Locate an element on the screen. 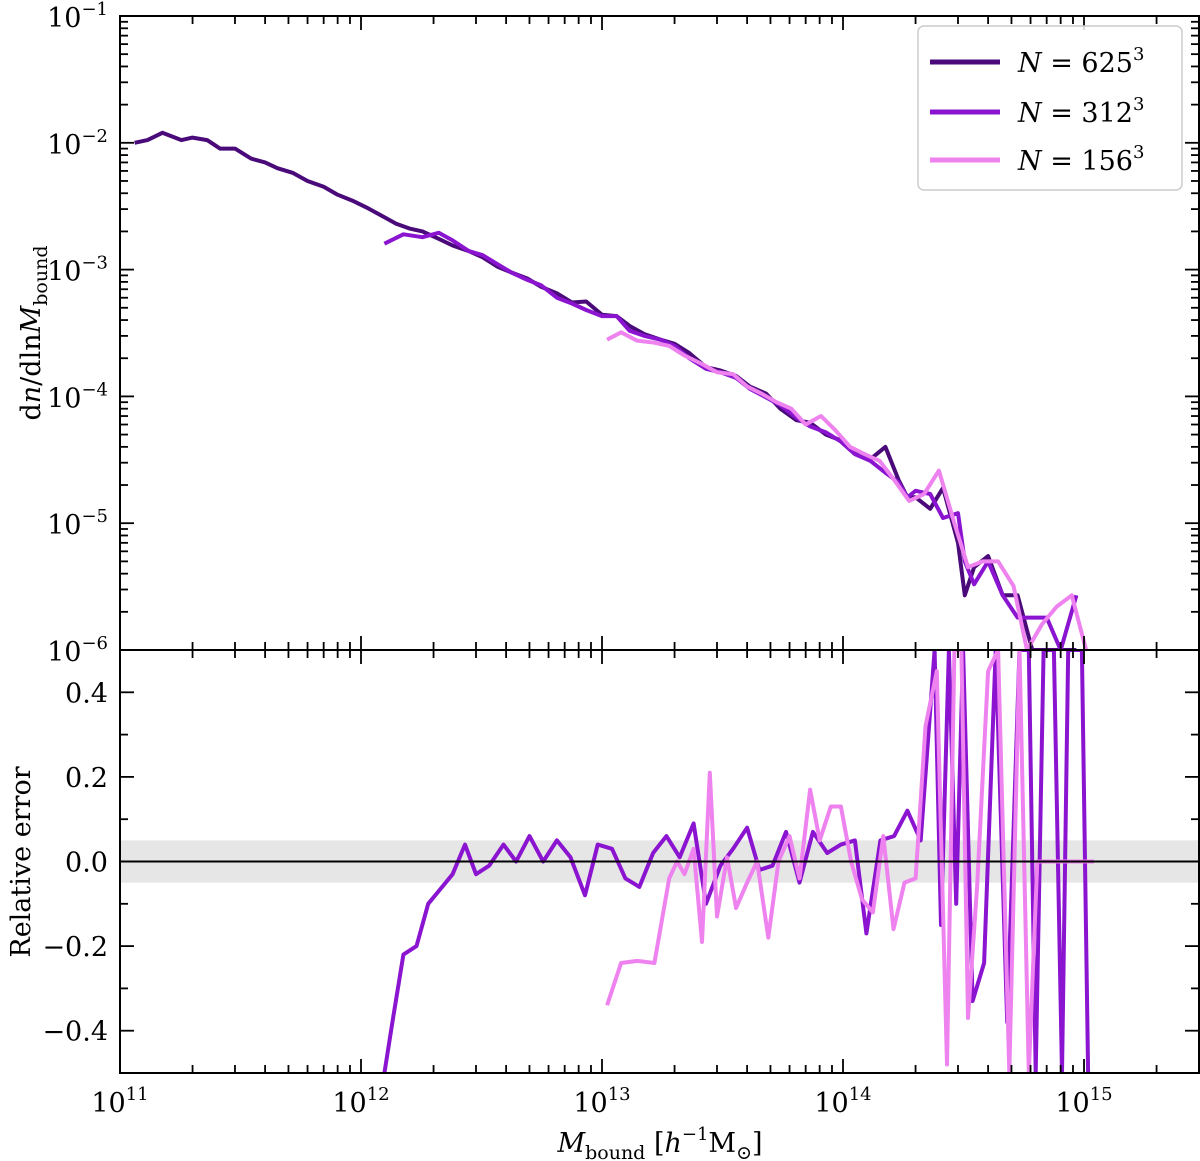  top-y-tick-label: 10⁻¹ is located at coordinates (77, 17).